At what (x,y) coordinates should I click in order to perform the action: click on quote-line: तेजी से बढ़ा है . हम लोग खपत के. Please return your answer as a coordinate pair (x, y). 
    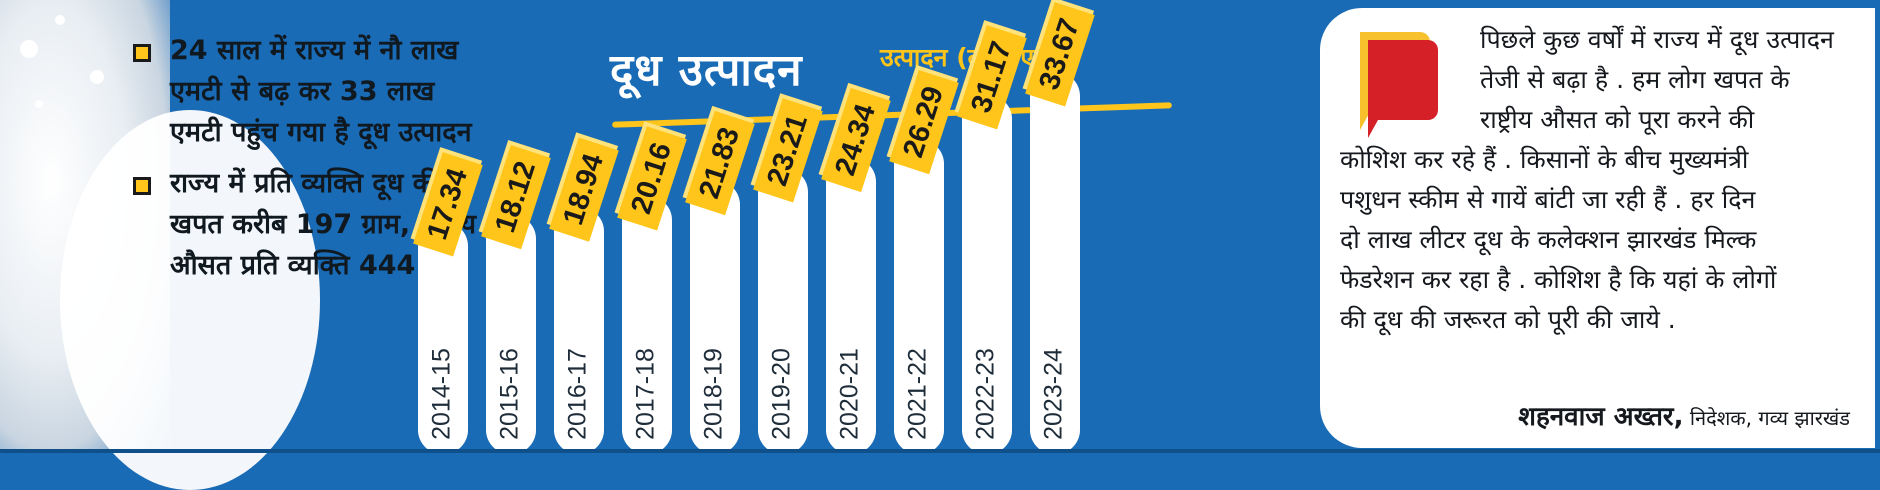
    Looking at the image, I should click on (1635, 79).